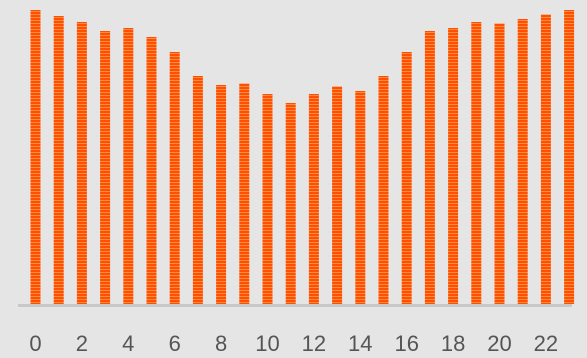  I want to click on x-tick-label-2: 2, so click(82, 343).